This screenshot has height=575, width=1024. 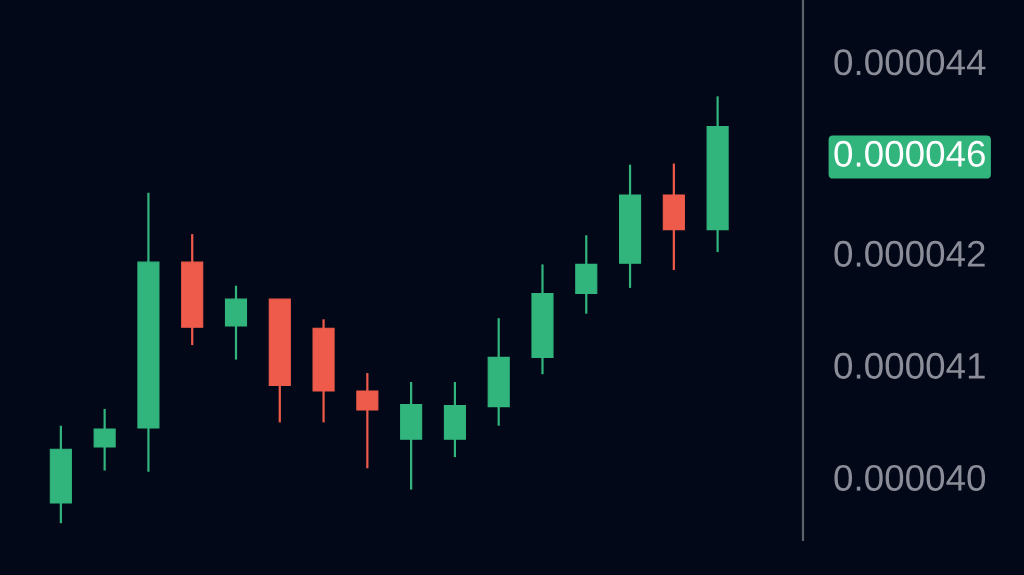 What do you see at coordinates (909, 365) in the screenshot?
I see `y-tick-label: 0.000041` at bounding box center [909, 365].